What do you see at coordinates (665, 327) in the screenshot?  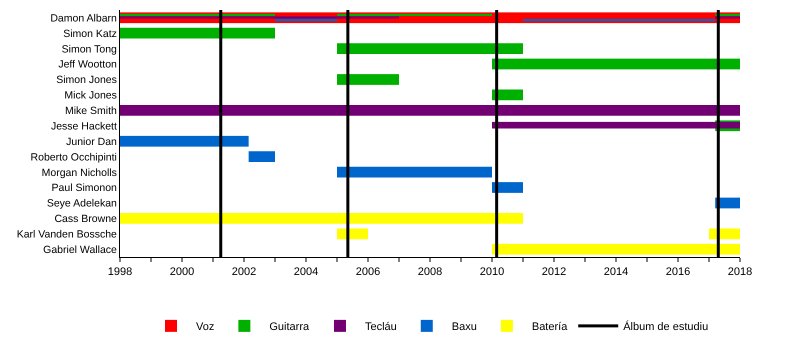 I see `legend-label: Álbum de estudiu` at bounding box center [665, 327].